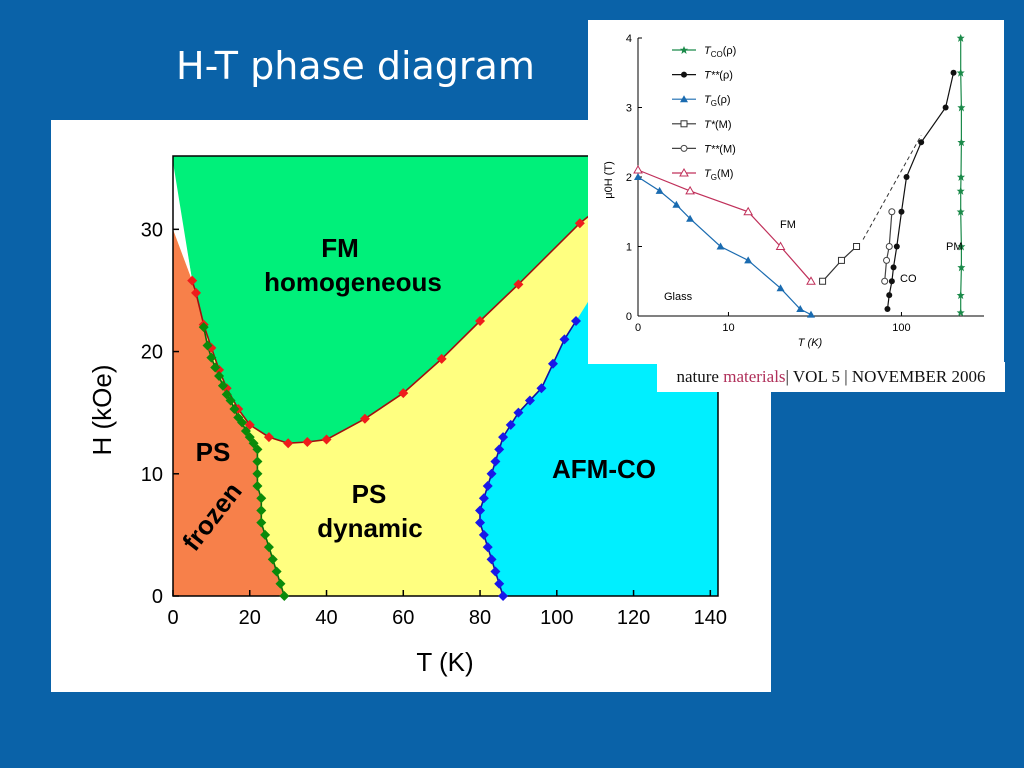 This screenshot has width=1024, height=768. I want to click on legend-sub: CO, so click(717, 54).